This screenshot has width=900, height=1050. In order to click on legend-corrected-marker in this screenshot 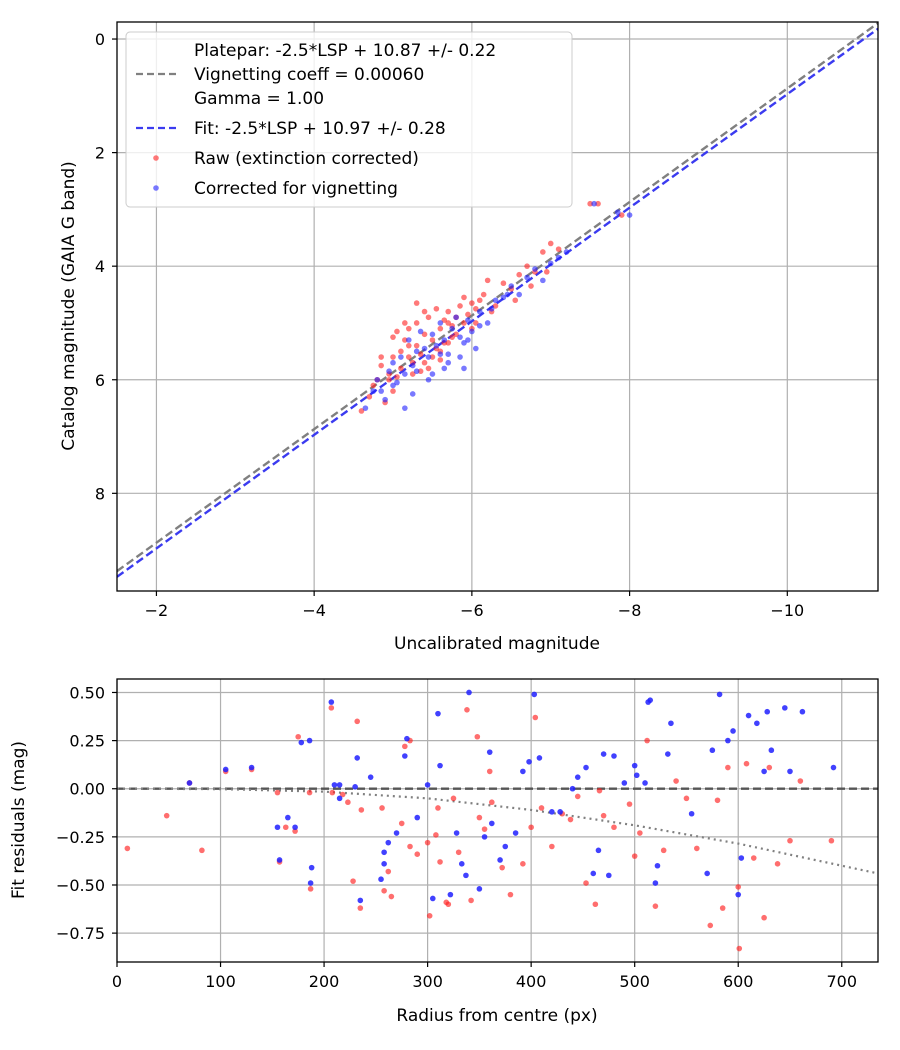, I will do `click(156, 188)`.